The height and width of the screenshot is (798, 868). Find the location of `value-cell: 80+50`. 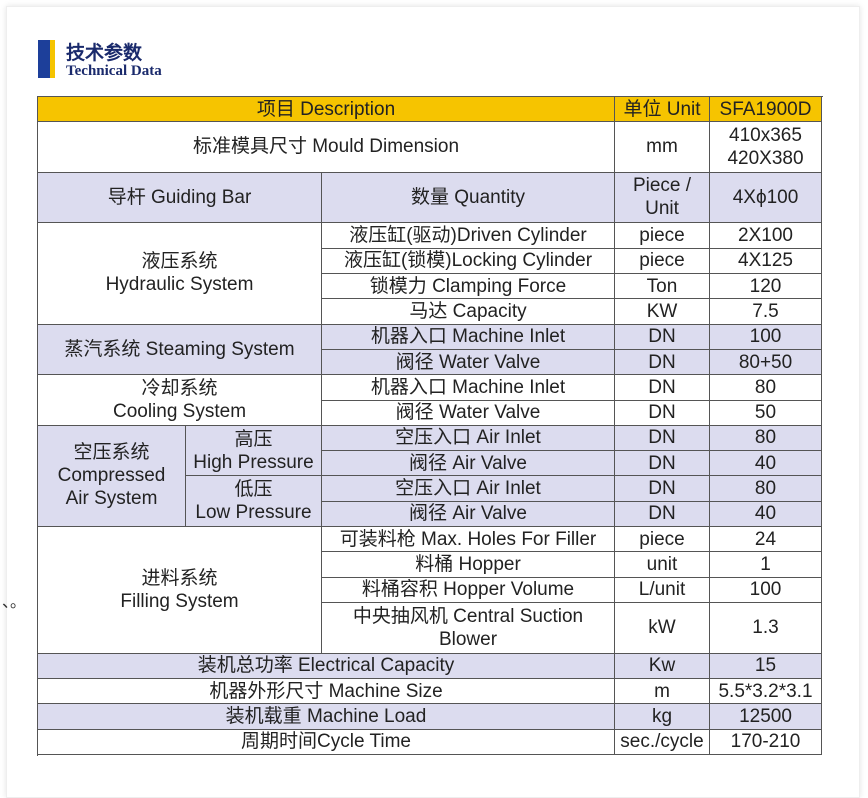

value-cell: 80+50 is located at coordinates (766, 362).